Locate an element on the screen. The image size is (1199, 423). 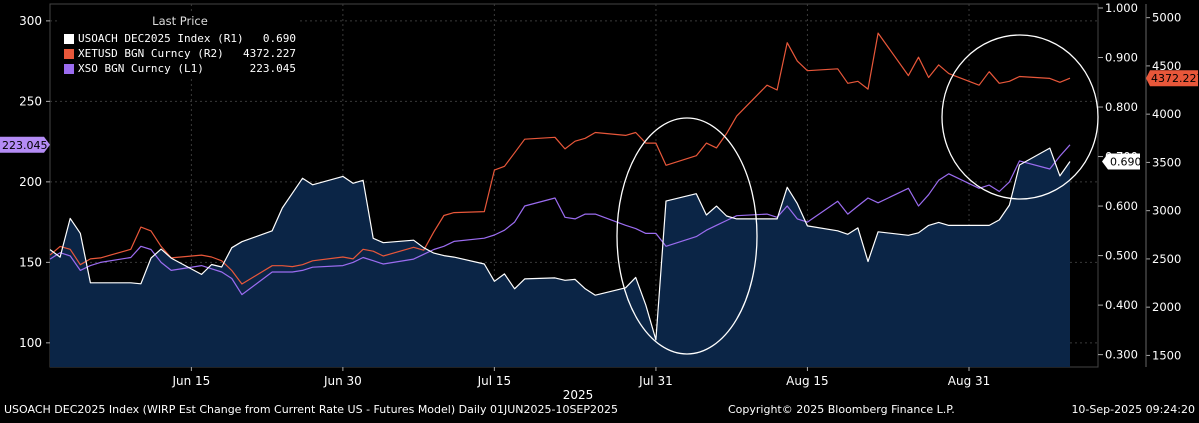
axis-x-tick-label: Jul 15 is located at coordinates (494, 381).